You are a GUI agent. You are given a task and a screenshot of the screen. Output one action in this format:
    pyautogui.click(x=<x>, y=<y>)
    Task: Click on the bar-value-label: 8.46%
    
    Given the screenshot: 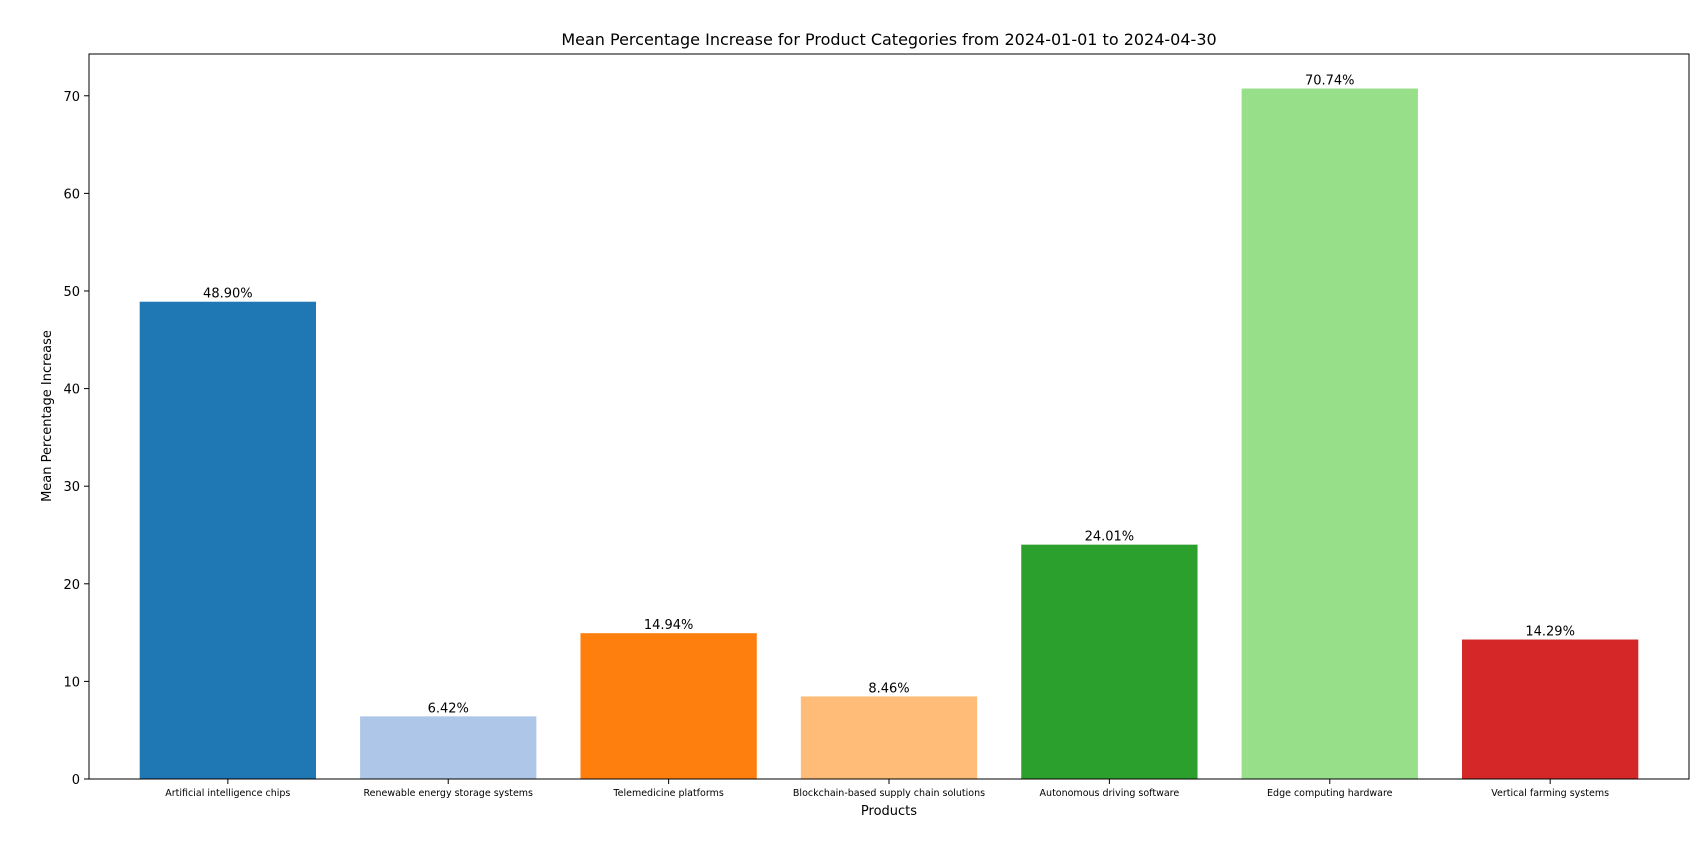 What is the action you would take?
    pyautogui.click(x=888, y=688)
    